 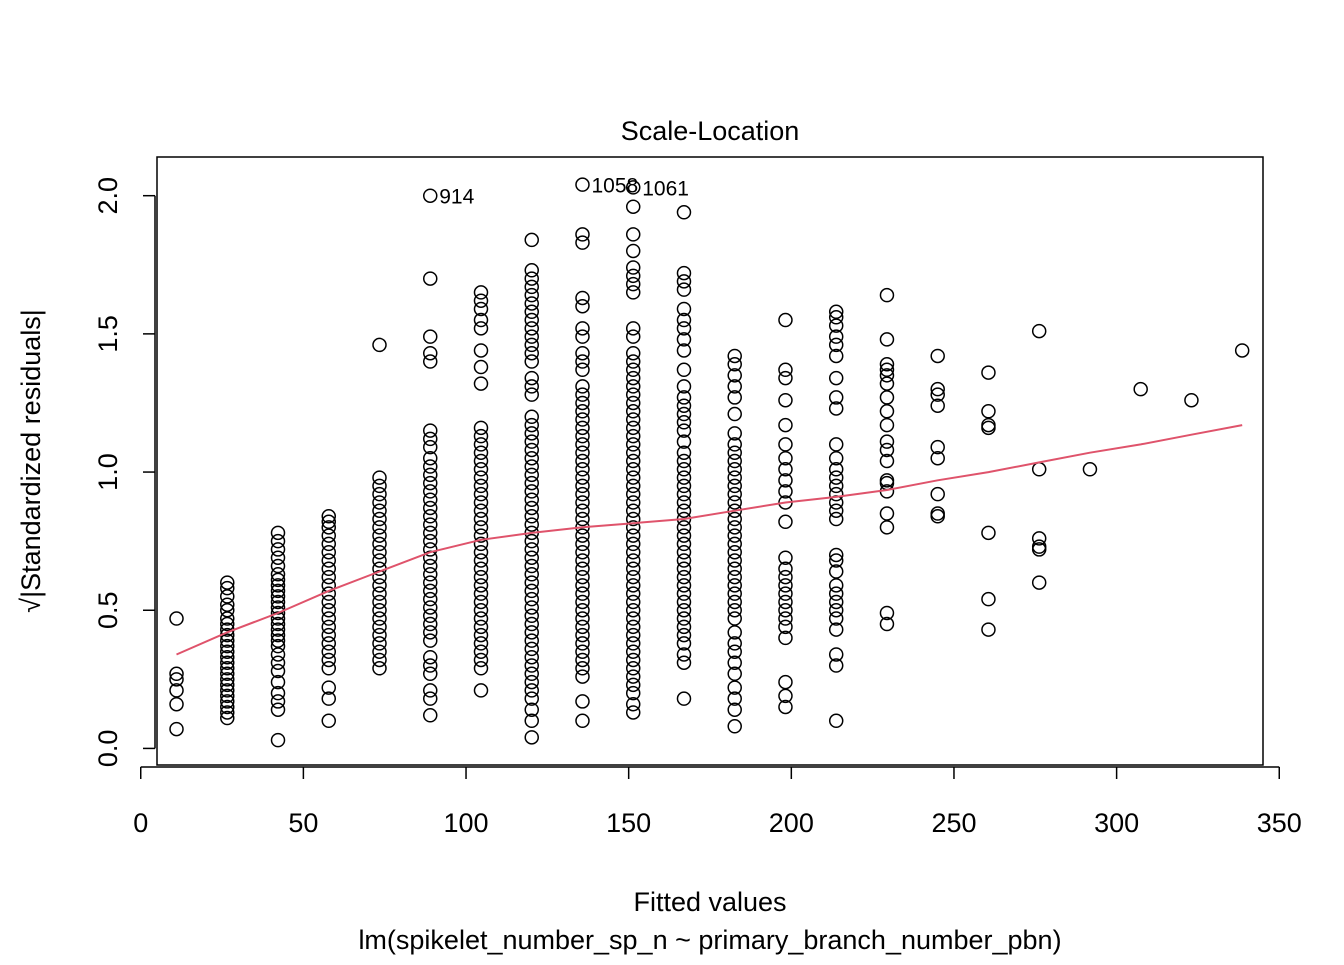 What do you see at coordinates (628, 823) in the screenshot?
I see `x-tick-label: 150` at bounding box center [628, 823].